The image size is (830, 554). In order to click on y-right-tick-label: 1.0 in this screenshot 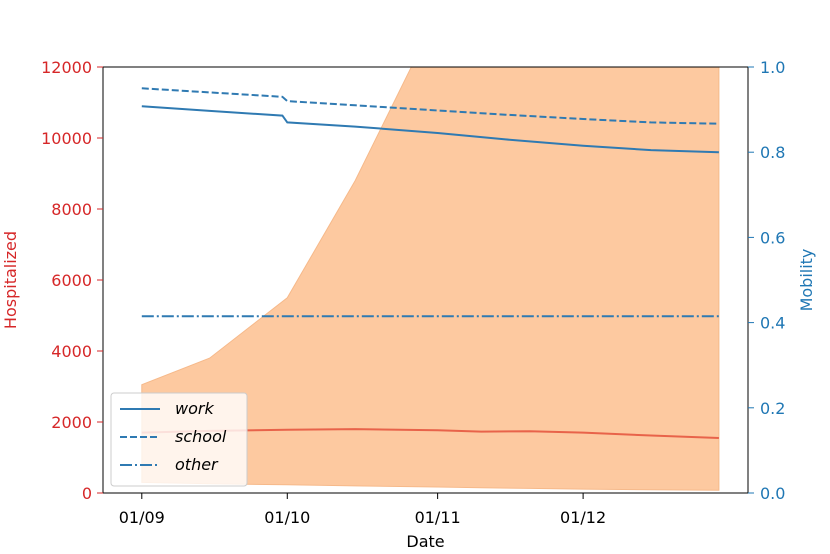, I will do `click(772, 67)`.